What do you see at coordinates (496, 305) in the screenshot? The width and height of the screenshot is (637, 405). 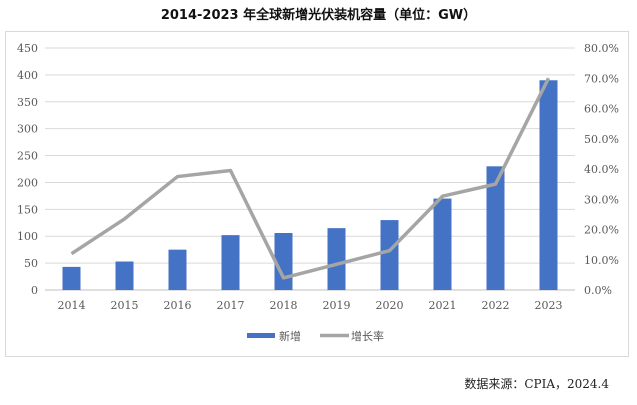 I see `x-tick-label: 2022` at bounding box center [496, 305].